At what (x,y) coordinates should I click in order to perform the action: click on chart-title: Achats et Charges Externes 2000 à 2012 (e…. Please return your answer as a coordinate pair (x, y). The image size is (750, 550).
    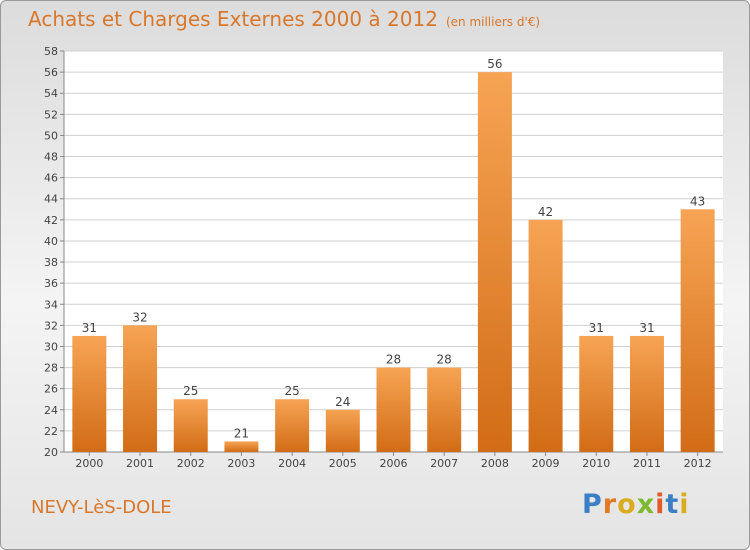
    Looking at the image, I should click on (284, 19).